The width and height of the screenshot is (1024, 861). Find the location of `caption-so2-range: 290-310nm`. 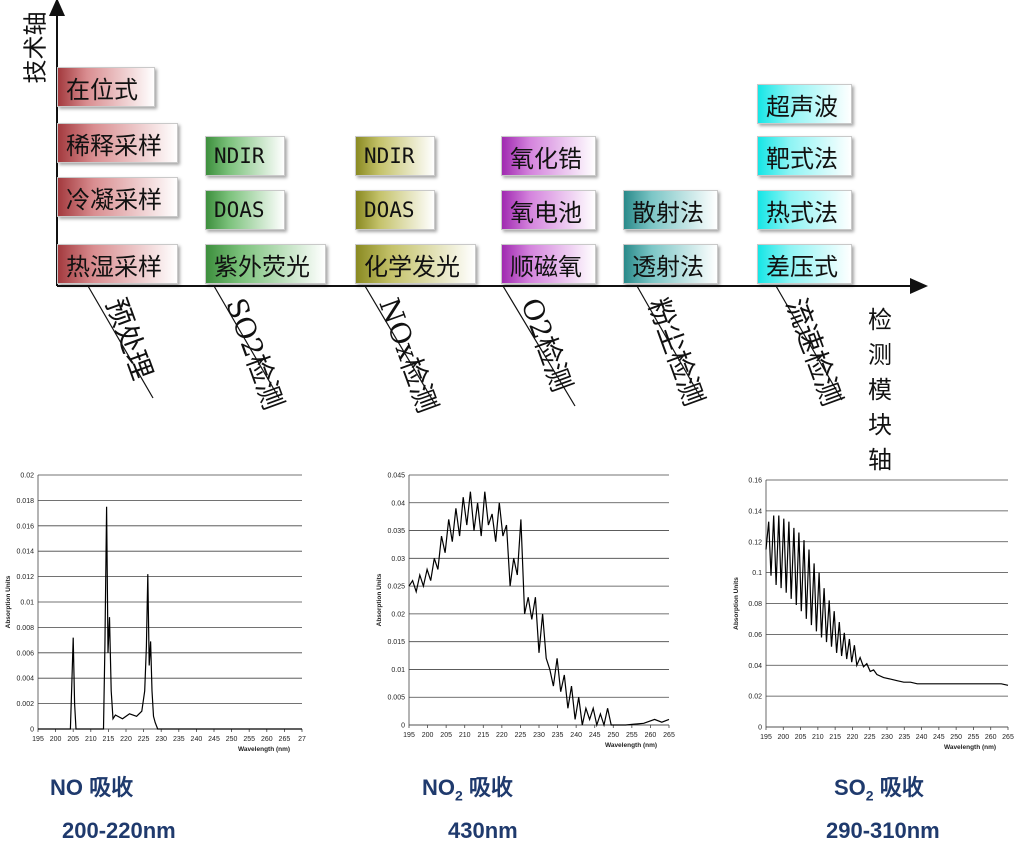

caption-so2-range: 290-310nm is located at coordinates (883, 830).